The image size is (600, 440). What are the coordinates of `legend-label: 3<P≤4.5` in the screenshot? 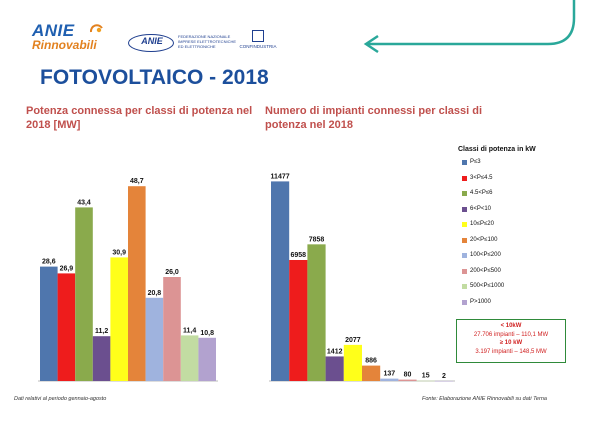 It's located at (481, 177).